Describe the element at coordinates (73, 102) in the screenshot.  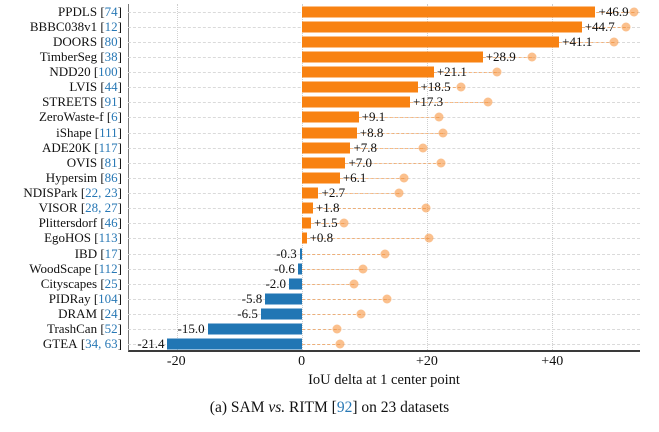
I see `dataset-name: STREETS [` at that location.